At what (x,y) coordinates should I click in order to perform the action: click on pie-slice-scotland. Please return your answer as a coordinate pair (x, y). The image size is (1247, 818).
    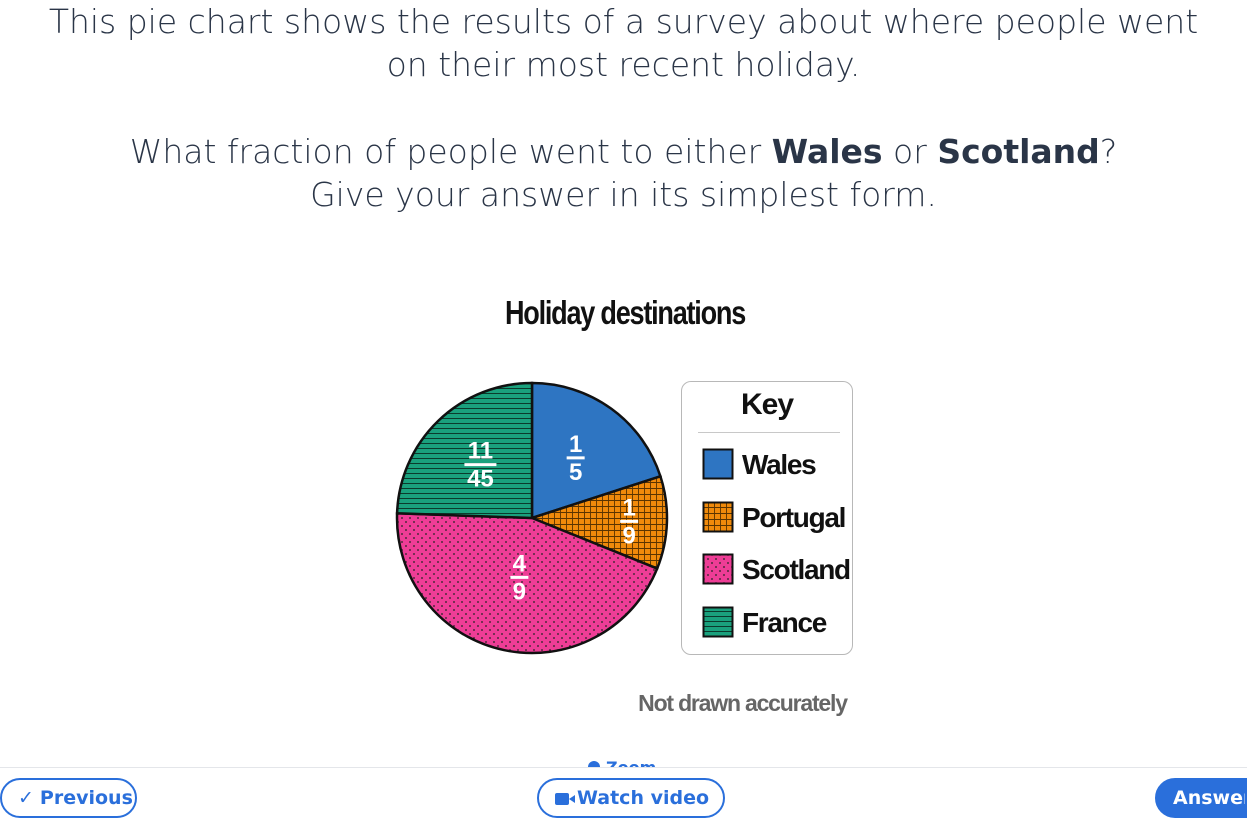
    Looking at the image, I should click on (527, 583).